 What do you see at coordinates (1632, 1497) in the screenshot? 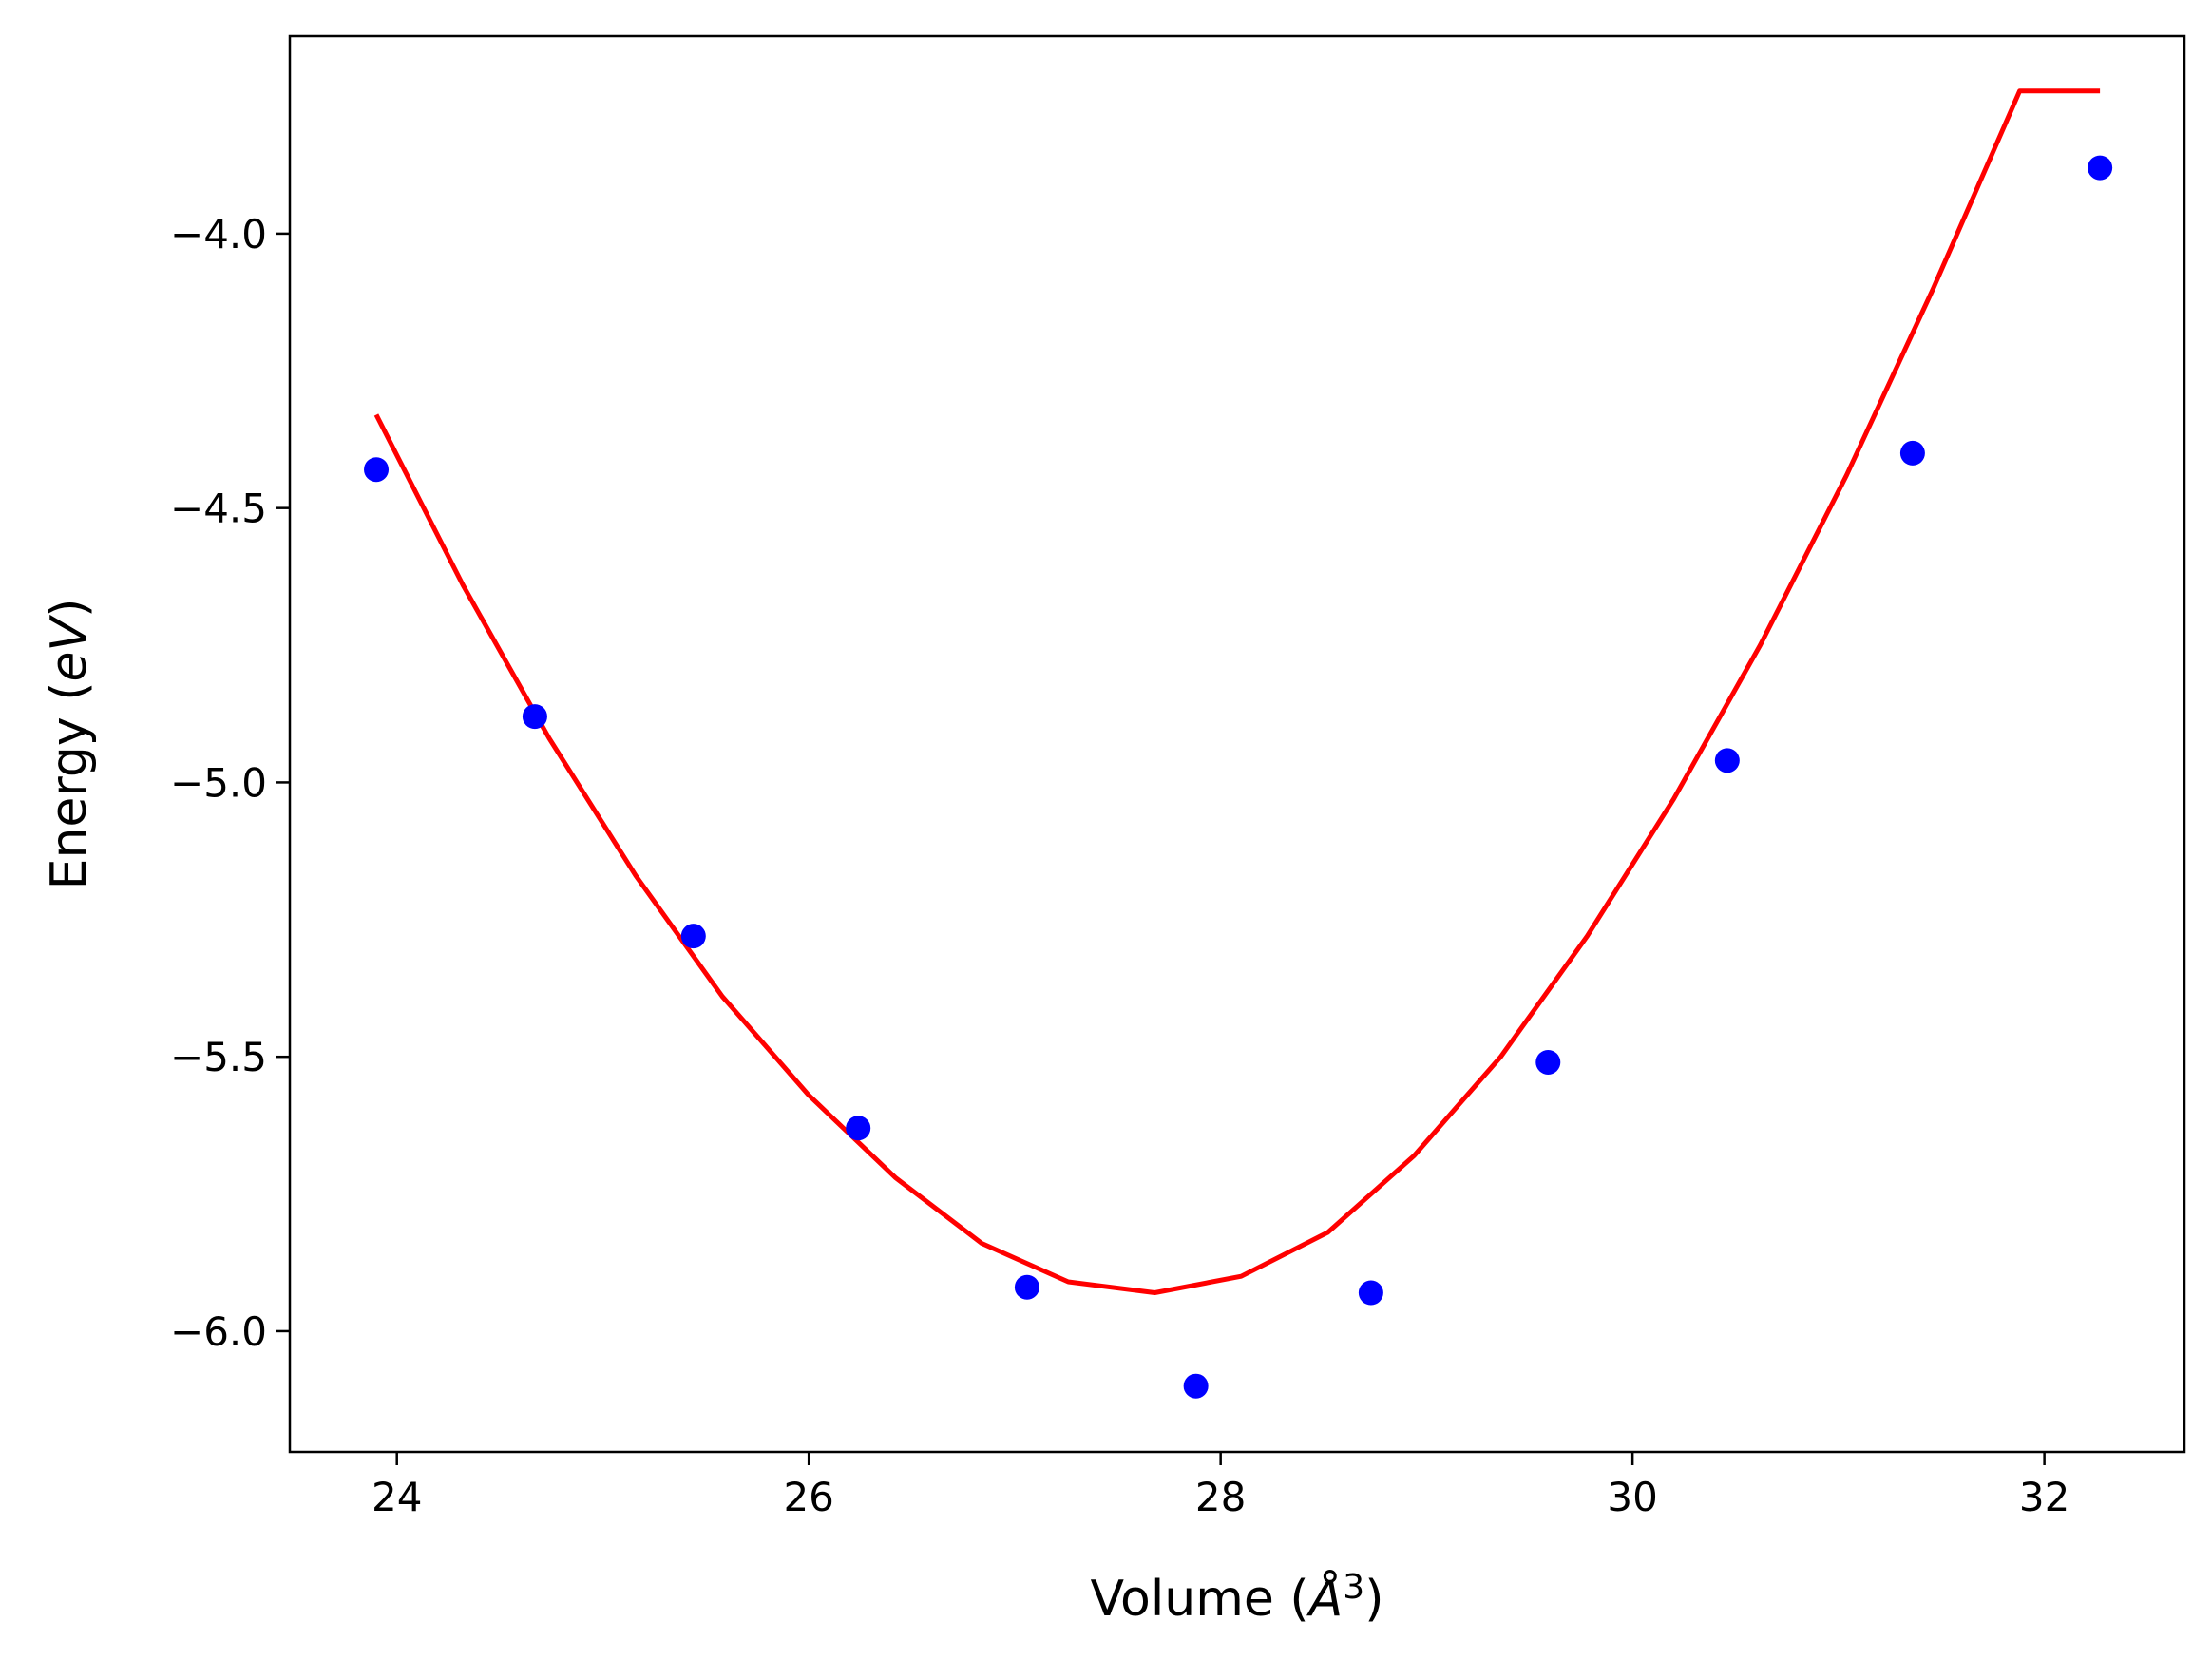
I see `x-tick-label: 30` at bounding box center [1632, 1497].